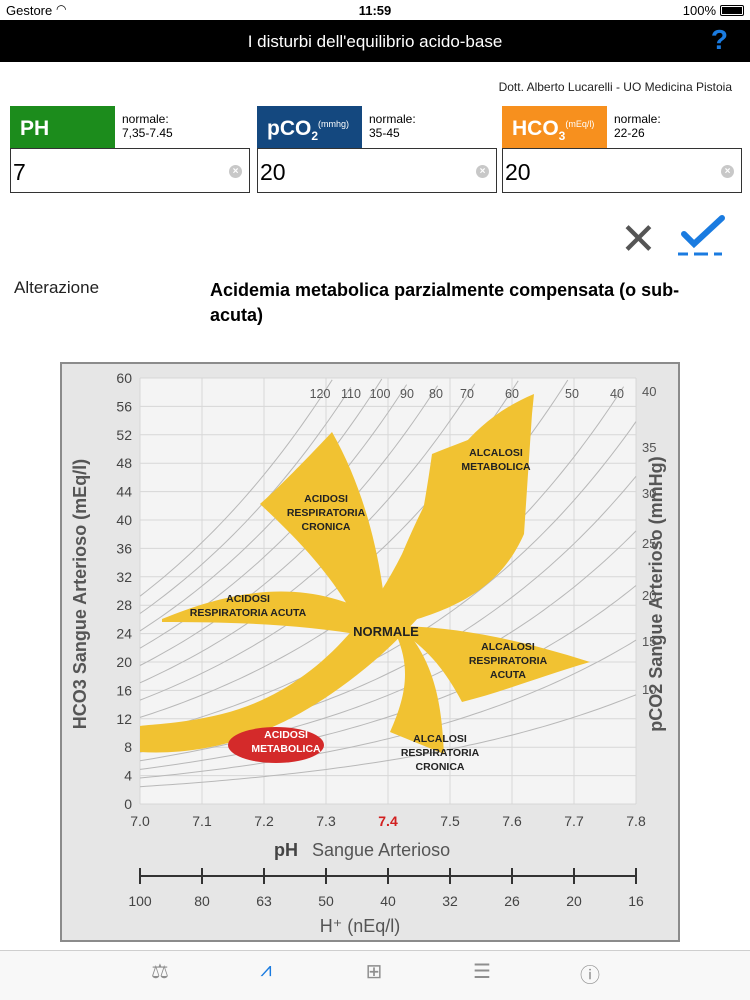  What do you see at coordinates (351, 394) in the screenshot?
I see `top-isobar-label: 110` at bounding box center [351, 394].